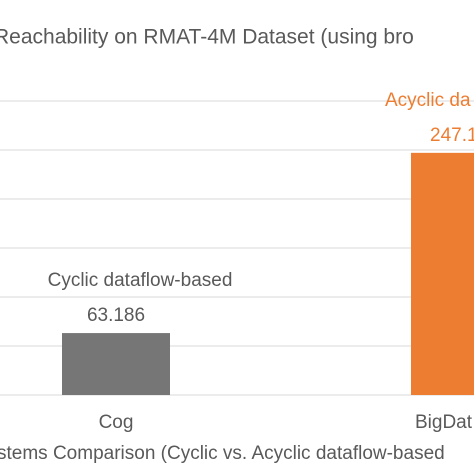 The image size is (474, 474). What do you see at coordinates (116, 422) in the screenshot?
I see `x-tick-label: Cog` at bounding box center [116, 422].